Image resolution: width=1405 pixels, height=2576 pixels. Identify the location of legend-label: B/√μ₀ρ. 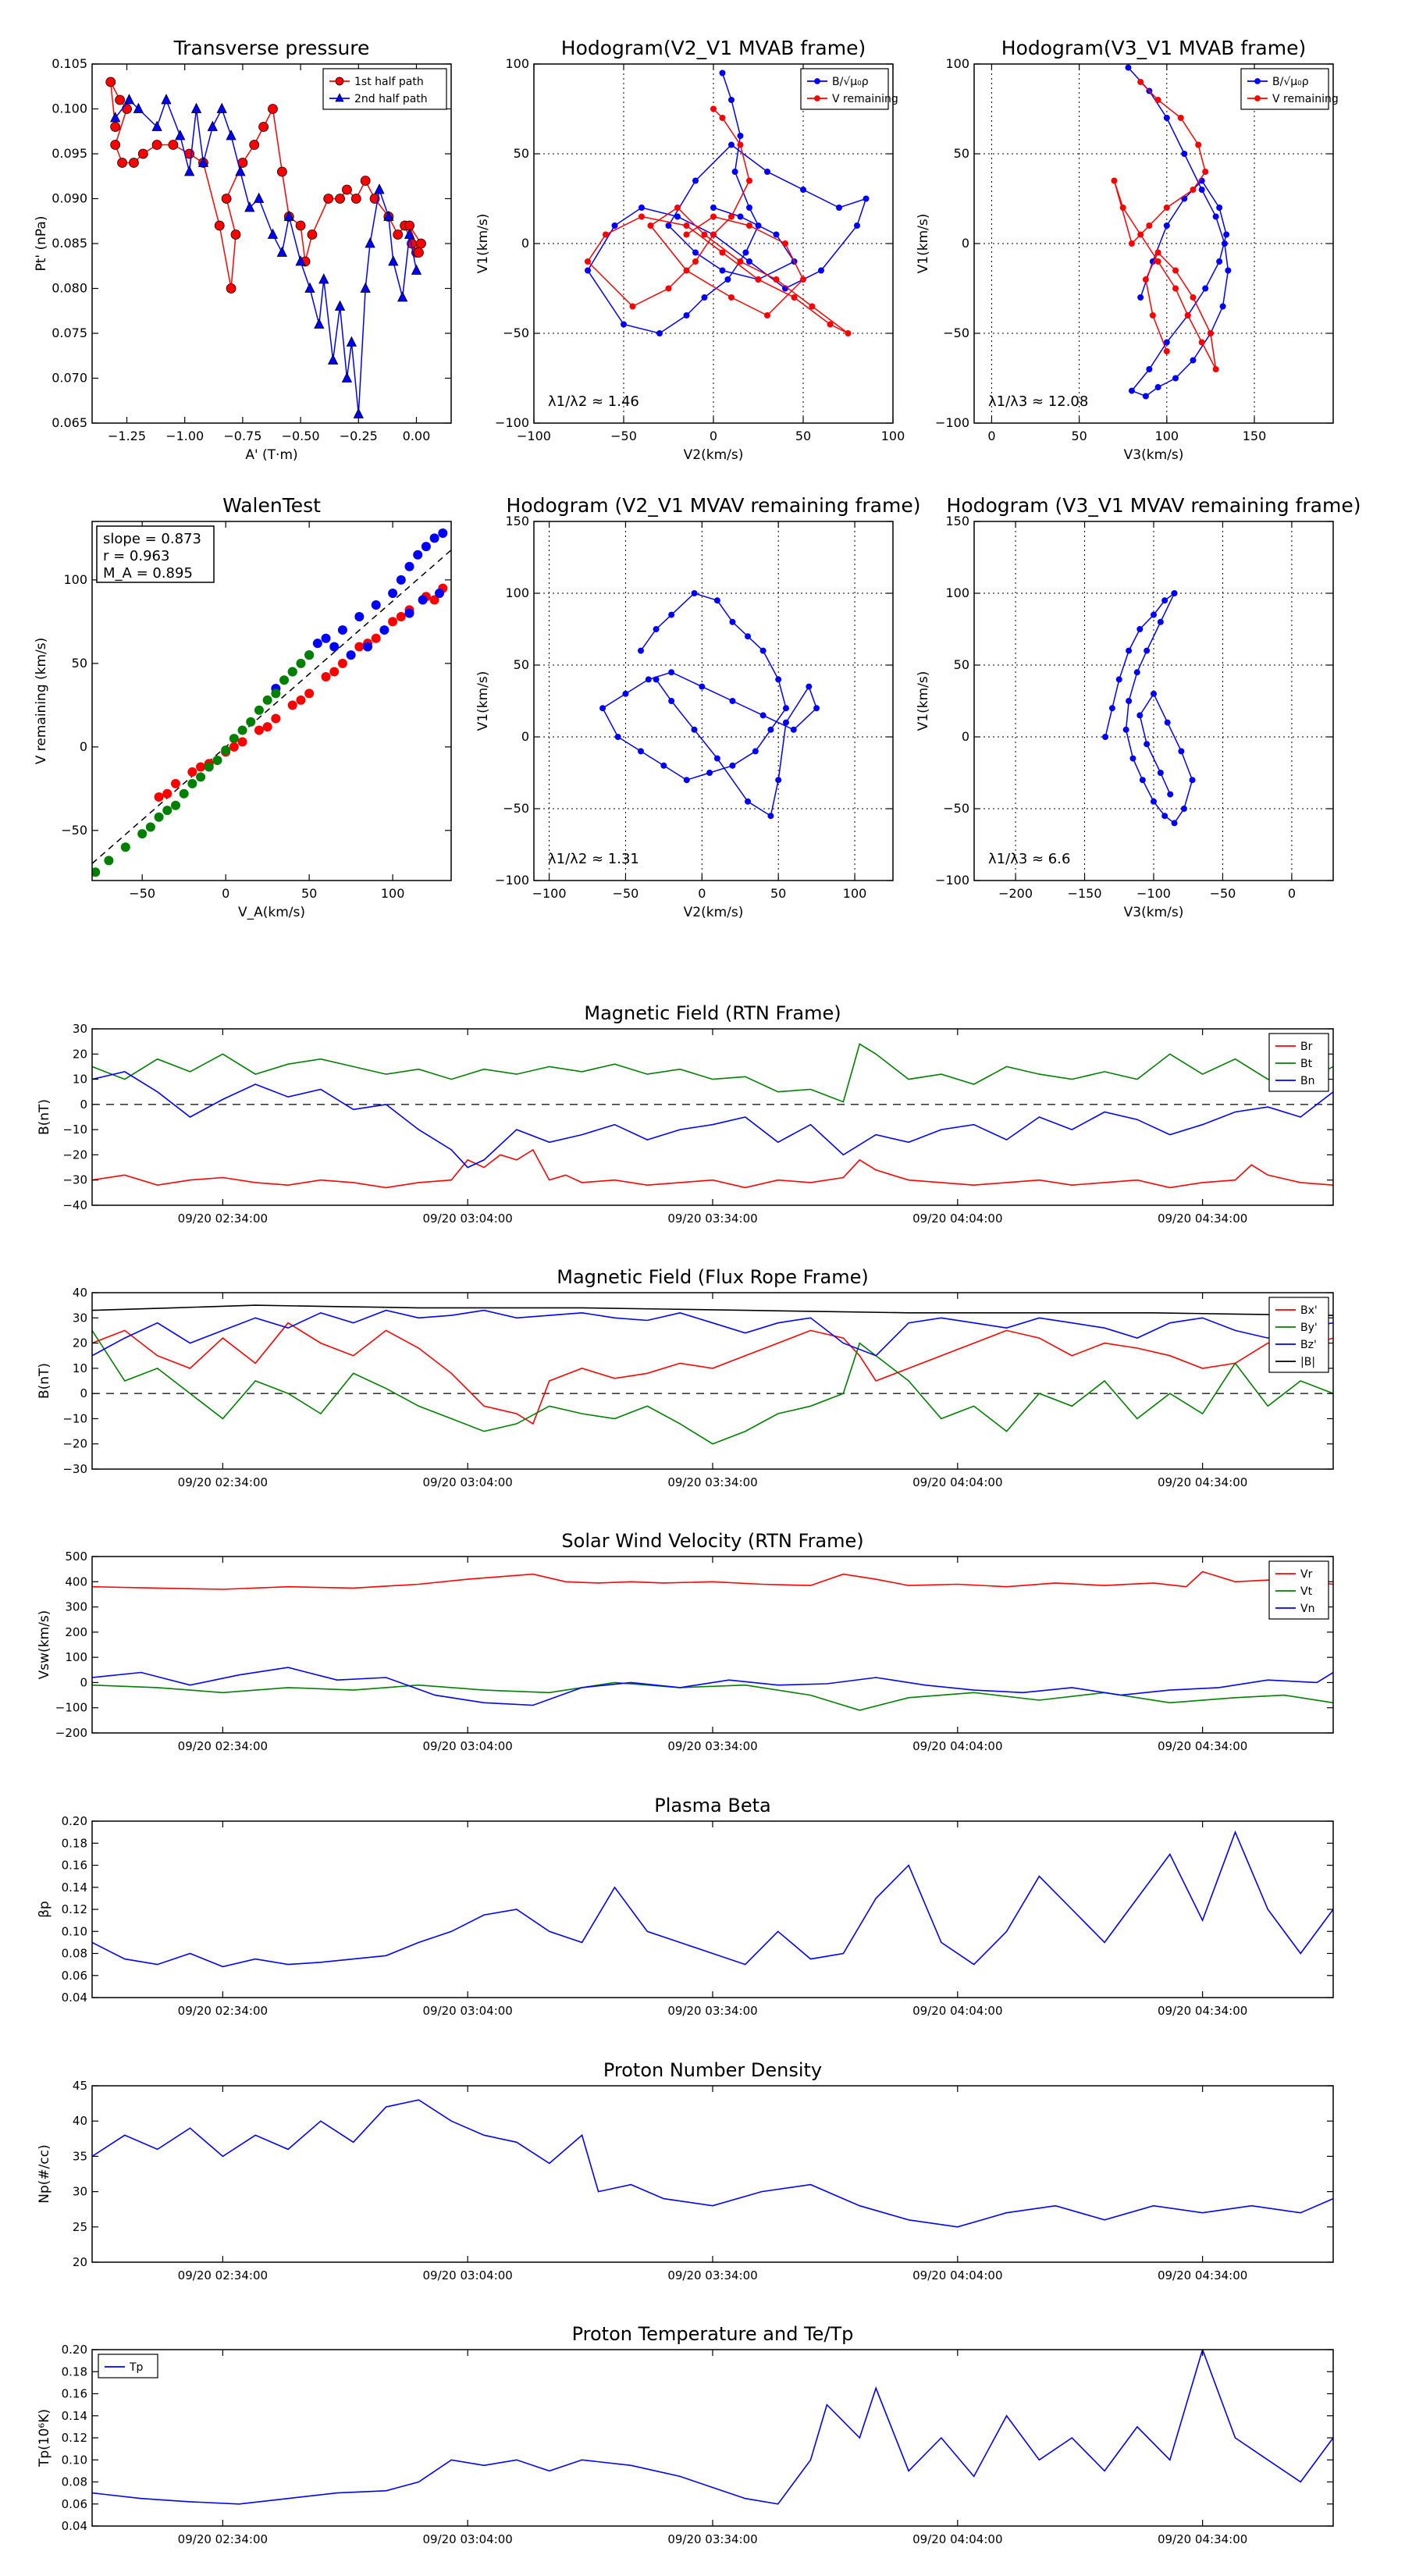
(1291, 82).